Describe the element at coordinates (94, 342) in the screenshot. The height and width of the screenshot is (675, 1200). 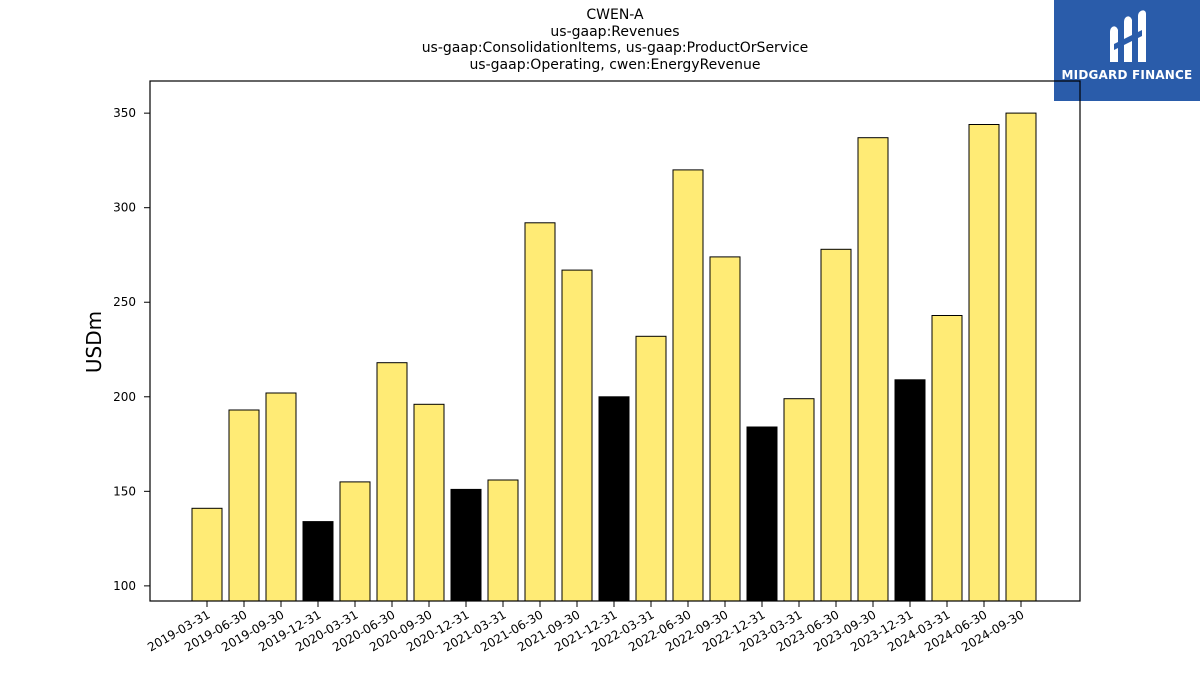
I see `y-axis-label: USDm` at that location.